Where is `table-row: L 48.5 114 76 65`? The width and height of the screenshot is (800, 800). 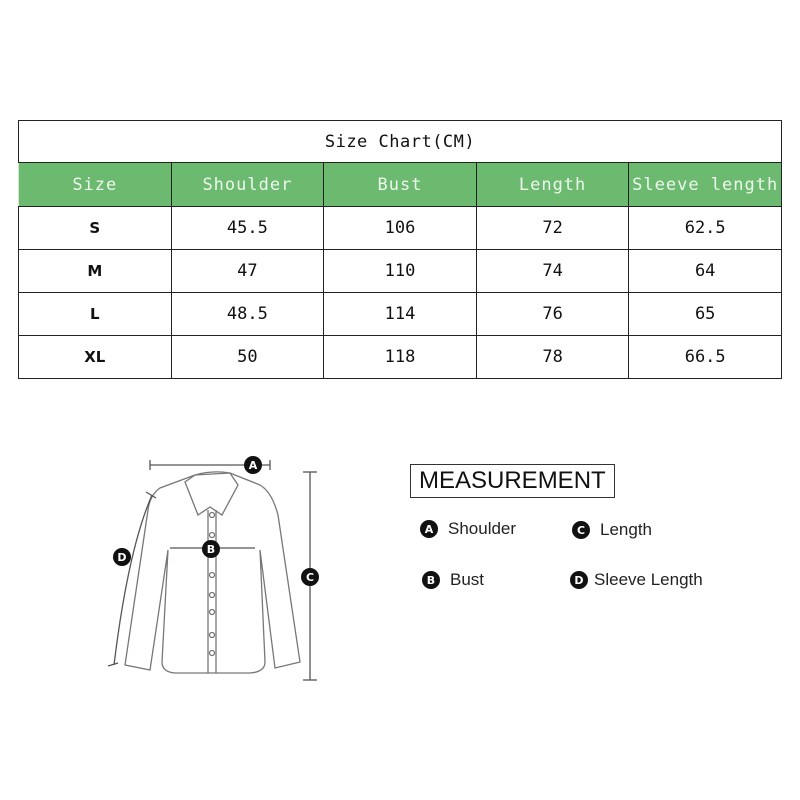
table-row: L 48.5 114 76 65 is located at coordinates (400, 314).